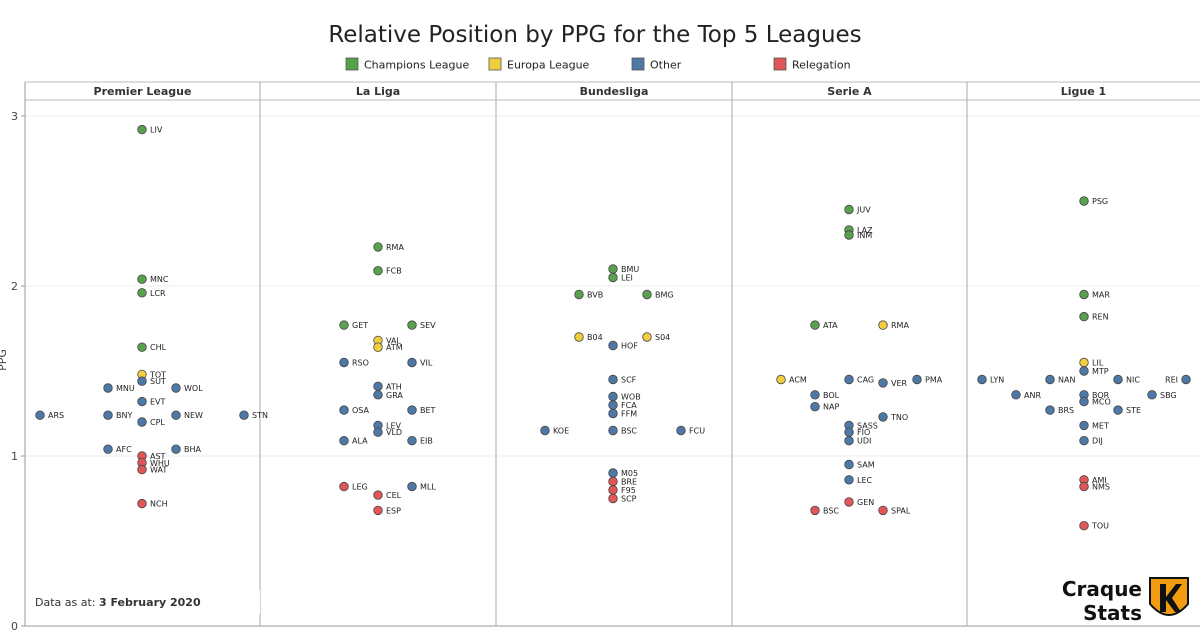  What do you see at coordinates (901, 510) in the screenshot?
I see `point-label: SPAL` at bounding box center [901, 510].